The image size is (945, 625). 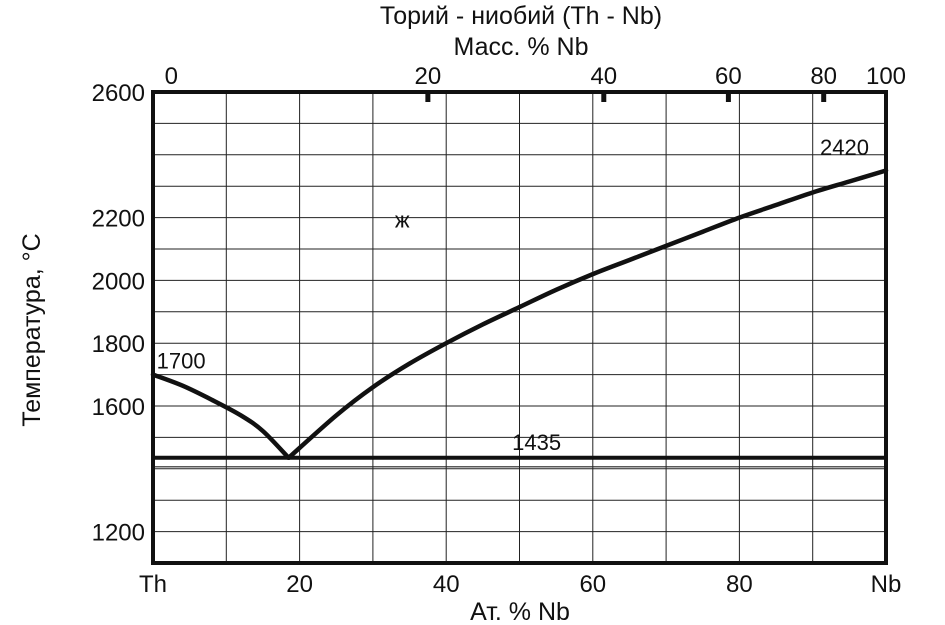 What do you see at coordinates (739, 584) in the screenshot?
I see `x-tick-label: 80` at bounding box center [739, 584].